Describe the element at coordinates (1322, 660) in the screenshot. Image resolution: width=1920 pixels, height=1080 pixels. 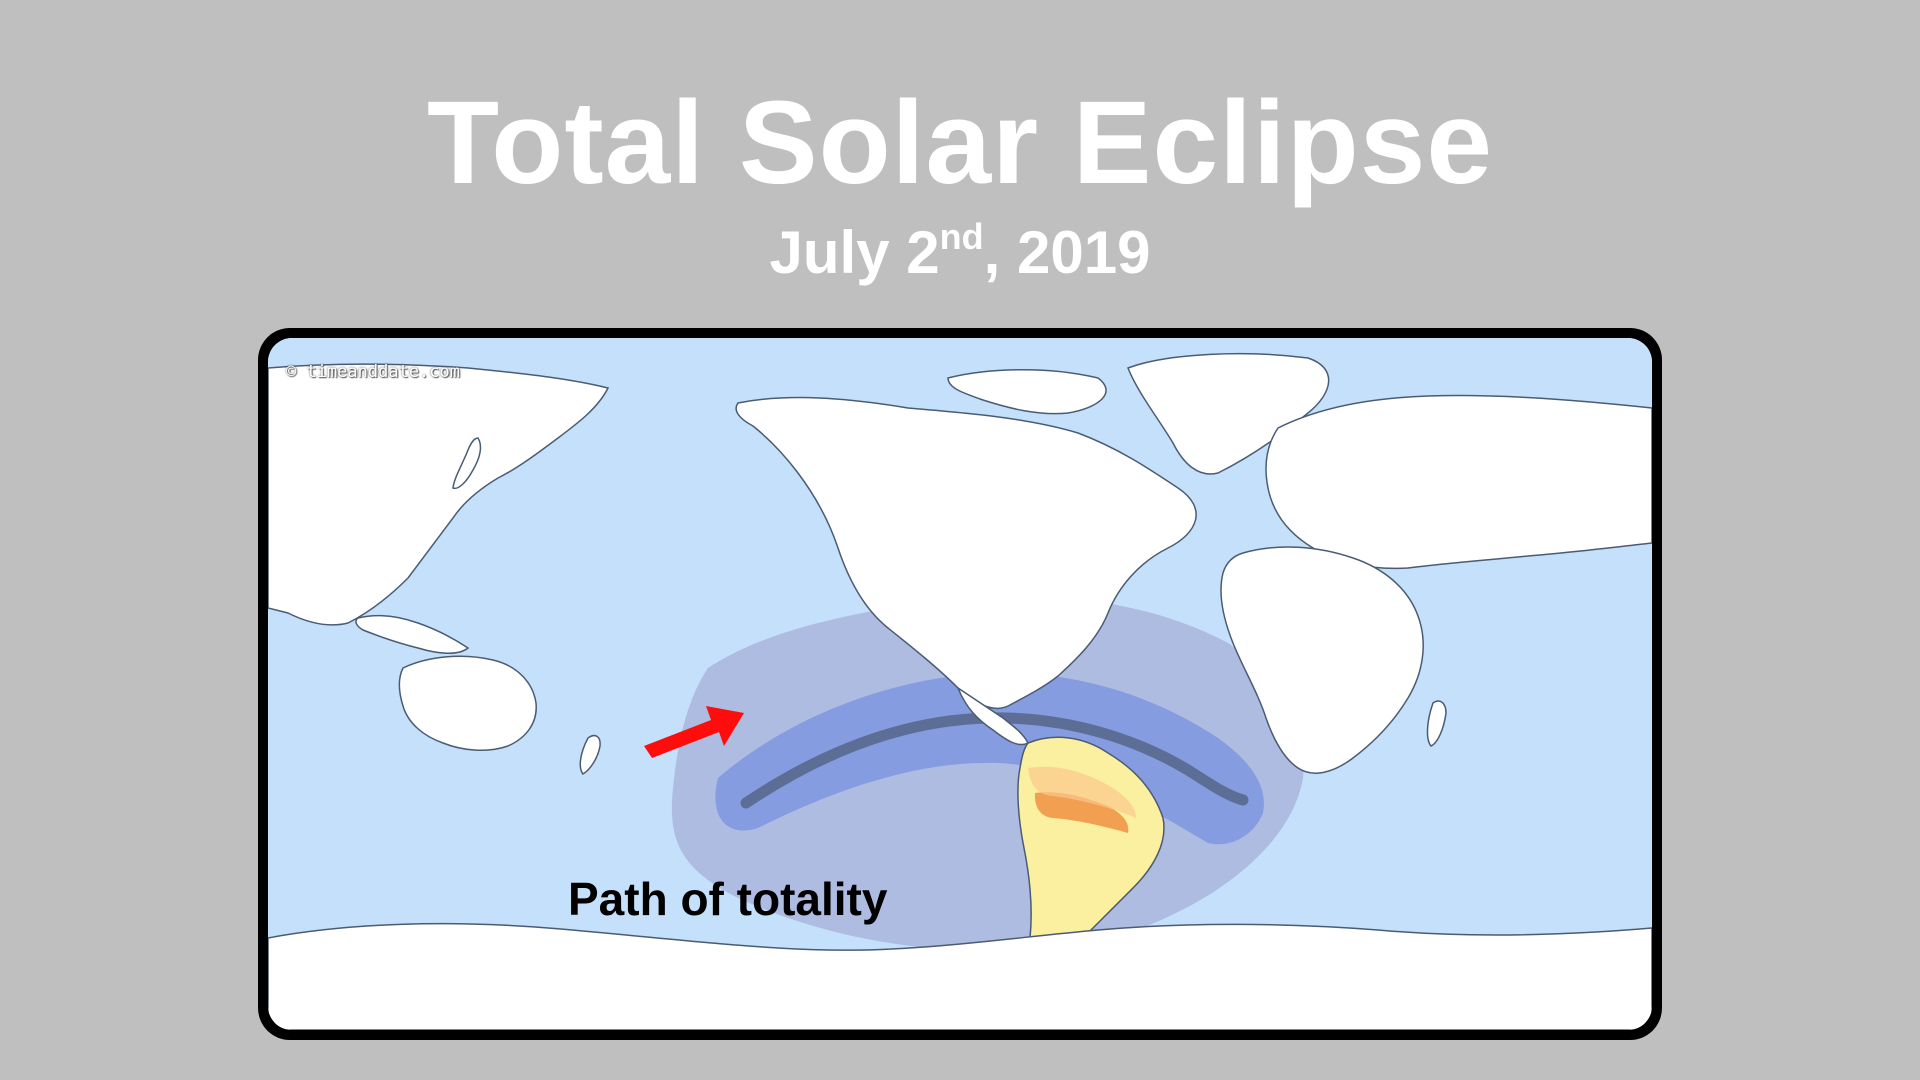
I see `africa` at that location.